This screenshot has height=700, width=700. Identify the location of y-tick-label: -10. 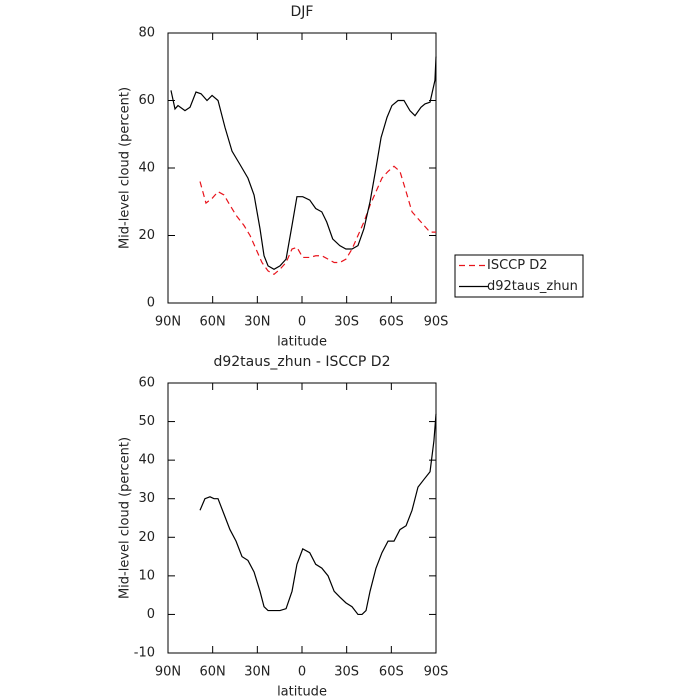
(144, 653).